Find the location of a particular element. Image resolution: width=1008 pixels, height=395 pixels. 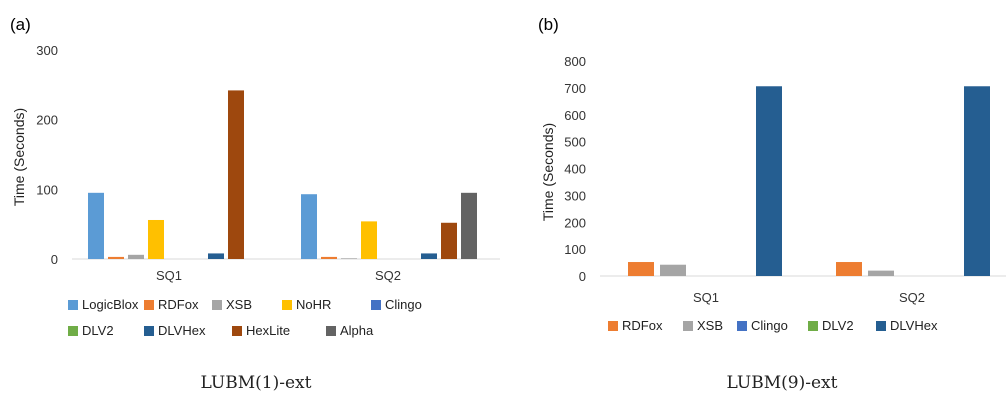

bar-logicblox-sq2 is located at coordinates (309, 226).